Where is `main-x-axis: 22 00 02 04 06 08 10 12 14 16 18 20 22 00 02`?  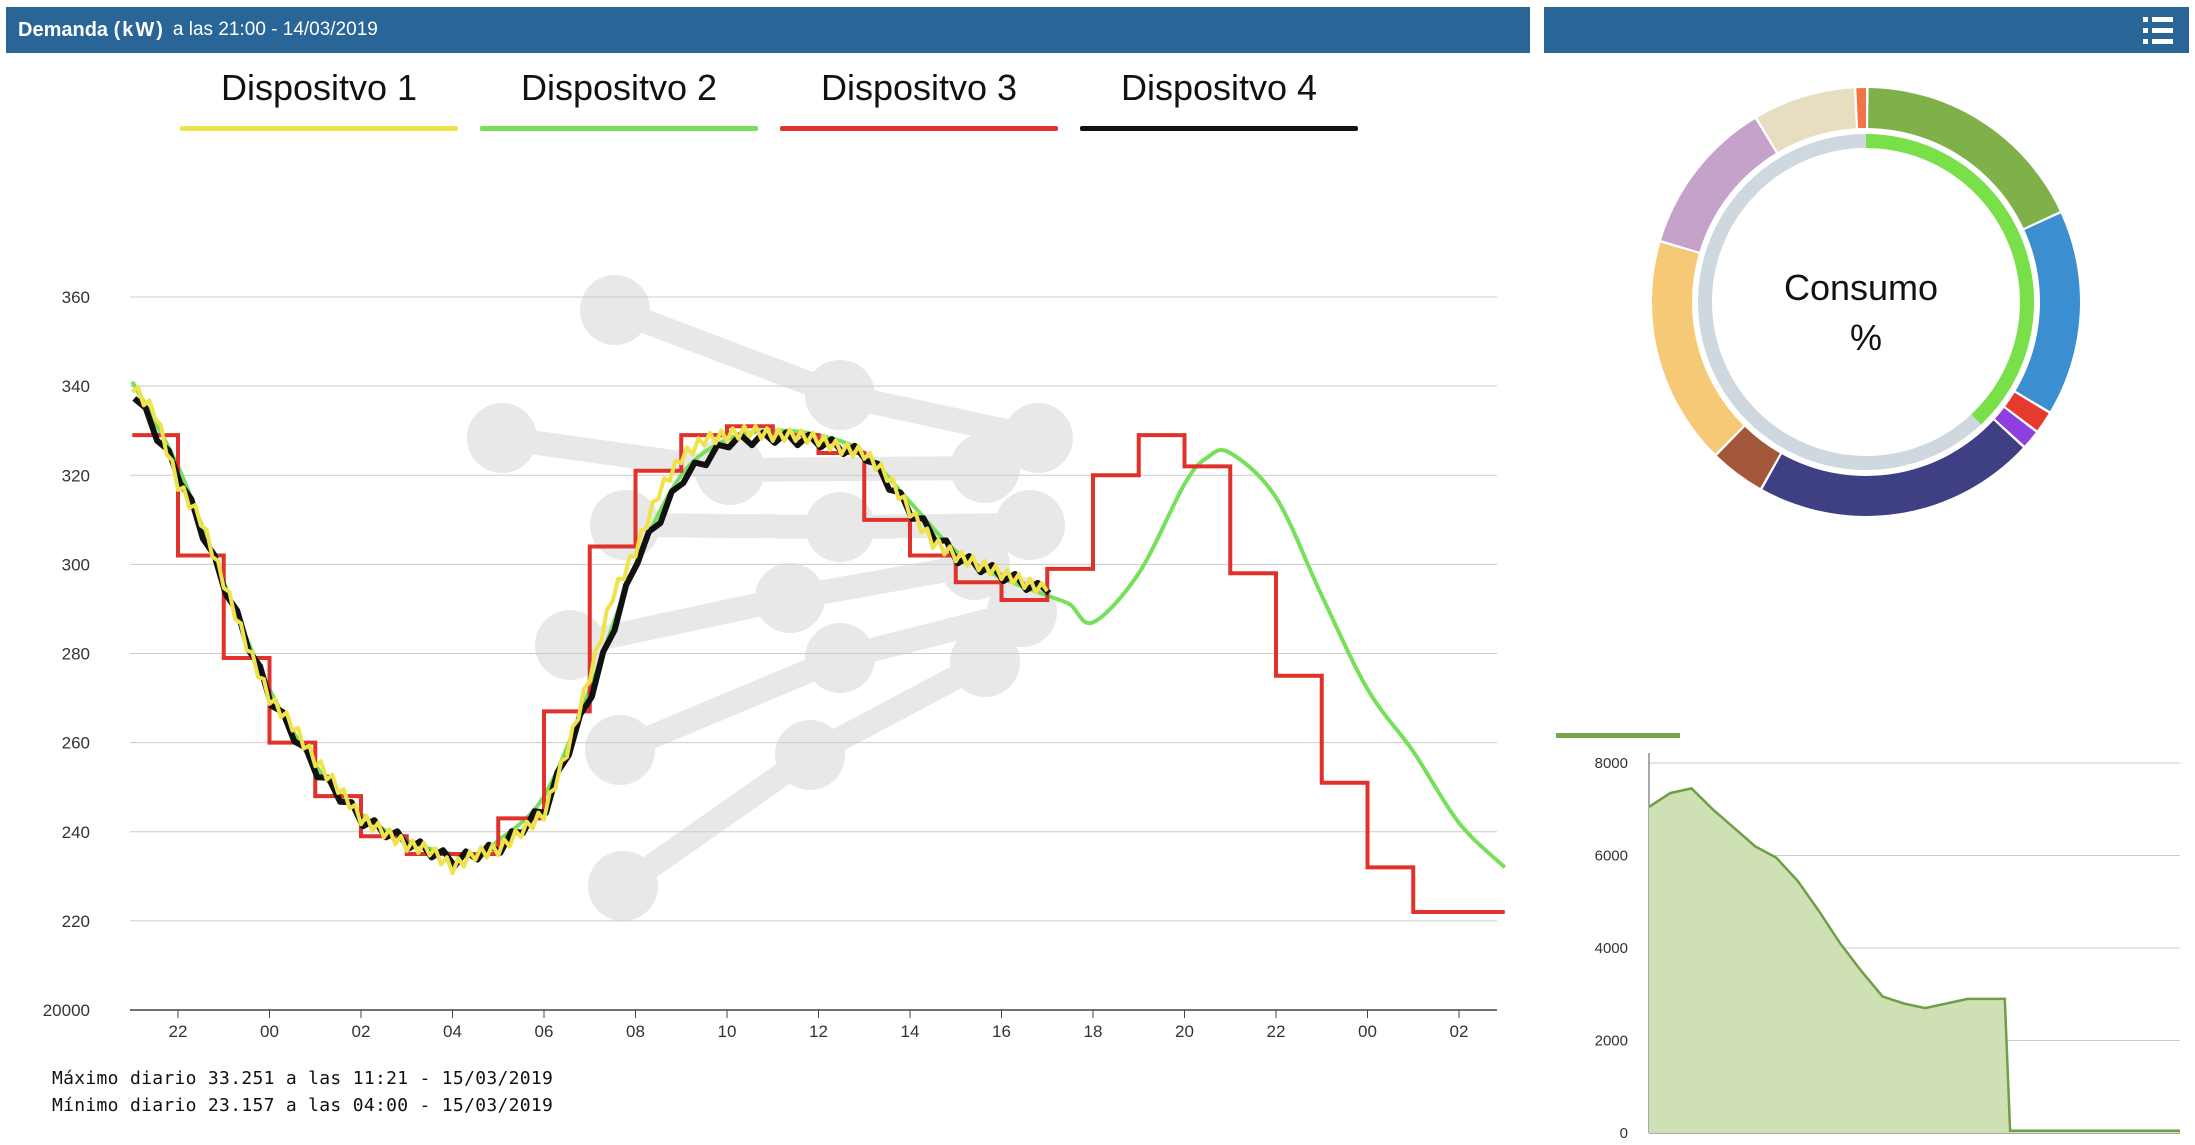 main-x-axis: 22 00 02 04 06 08 10 12 14 16 18 20 22 00 02 is located at coordinates (819, 1025).